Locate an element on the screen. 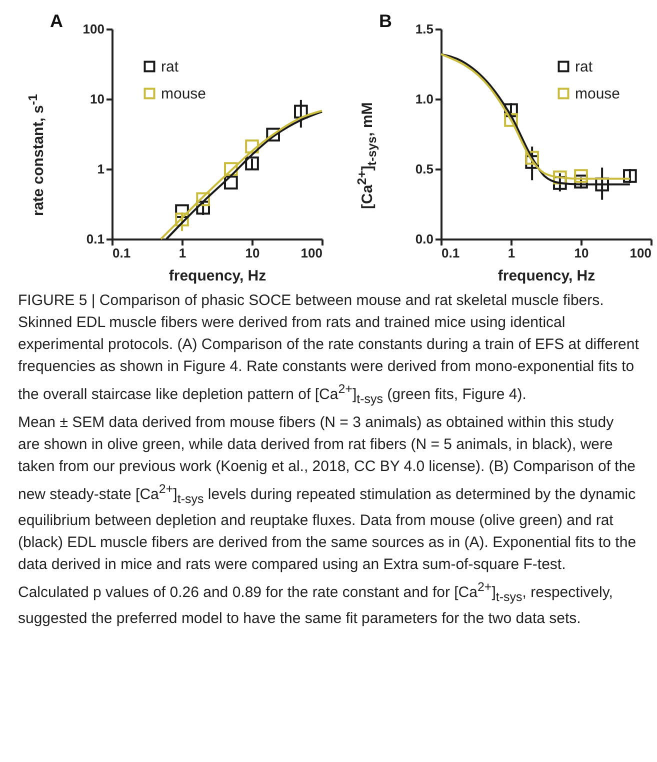 Image resolution: width=657 pixels, height=762 pixels. text: FIGURE 5 | Comparison of phasic SOCE between mouse and rat skeletal muscle fibers. Skinned EDL muscle fibers were derived from rats and trained mice using identical experimental protocols. (A) Comparison of the rate constants during a train of EFS at different frequencies as shown in Figure 4. Rate constants were derived from mono-exponential fits to the overall staircase like depletion pattern of [Ca$^{2+}$]$_{t-sys}$ (green fits, Figure 4). is located at coordinates (328, 349).